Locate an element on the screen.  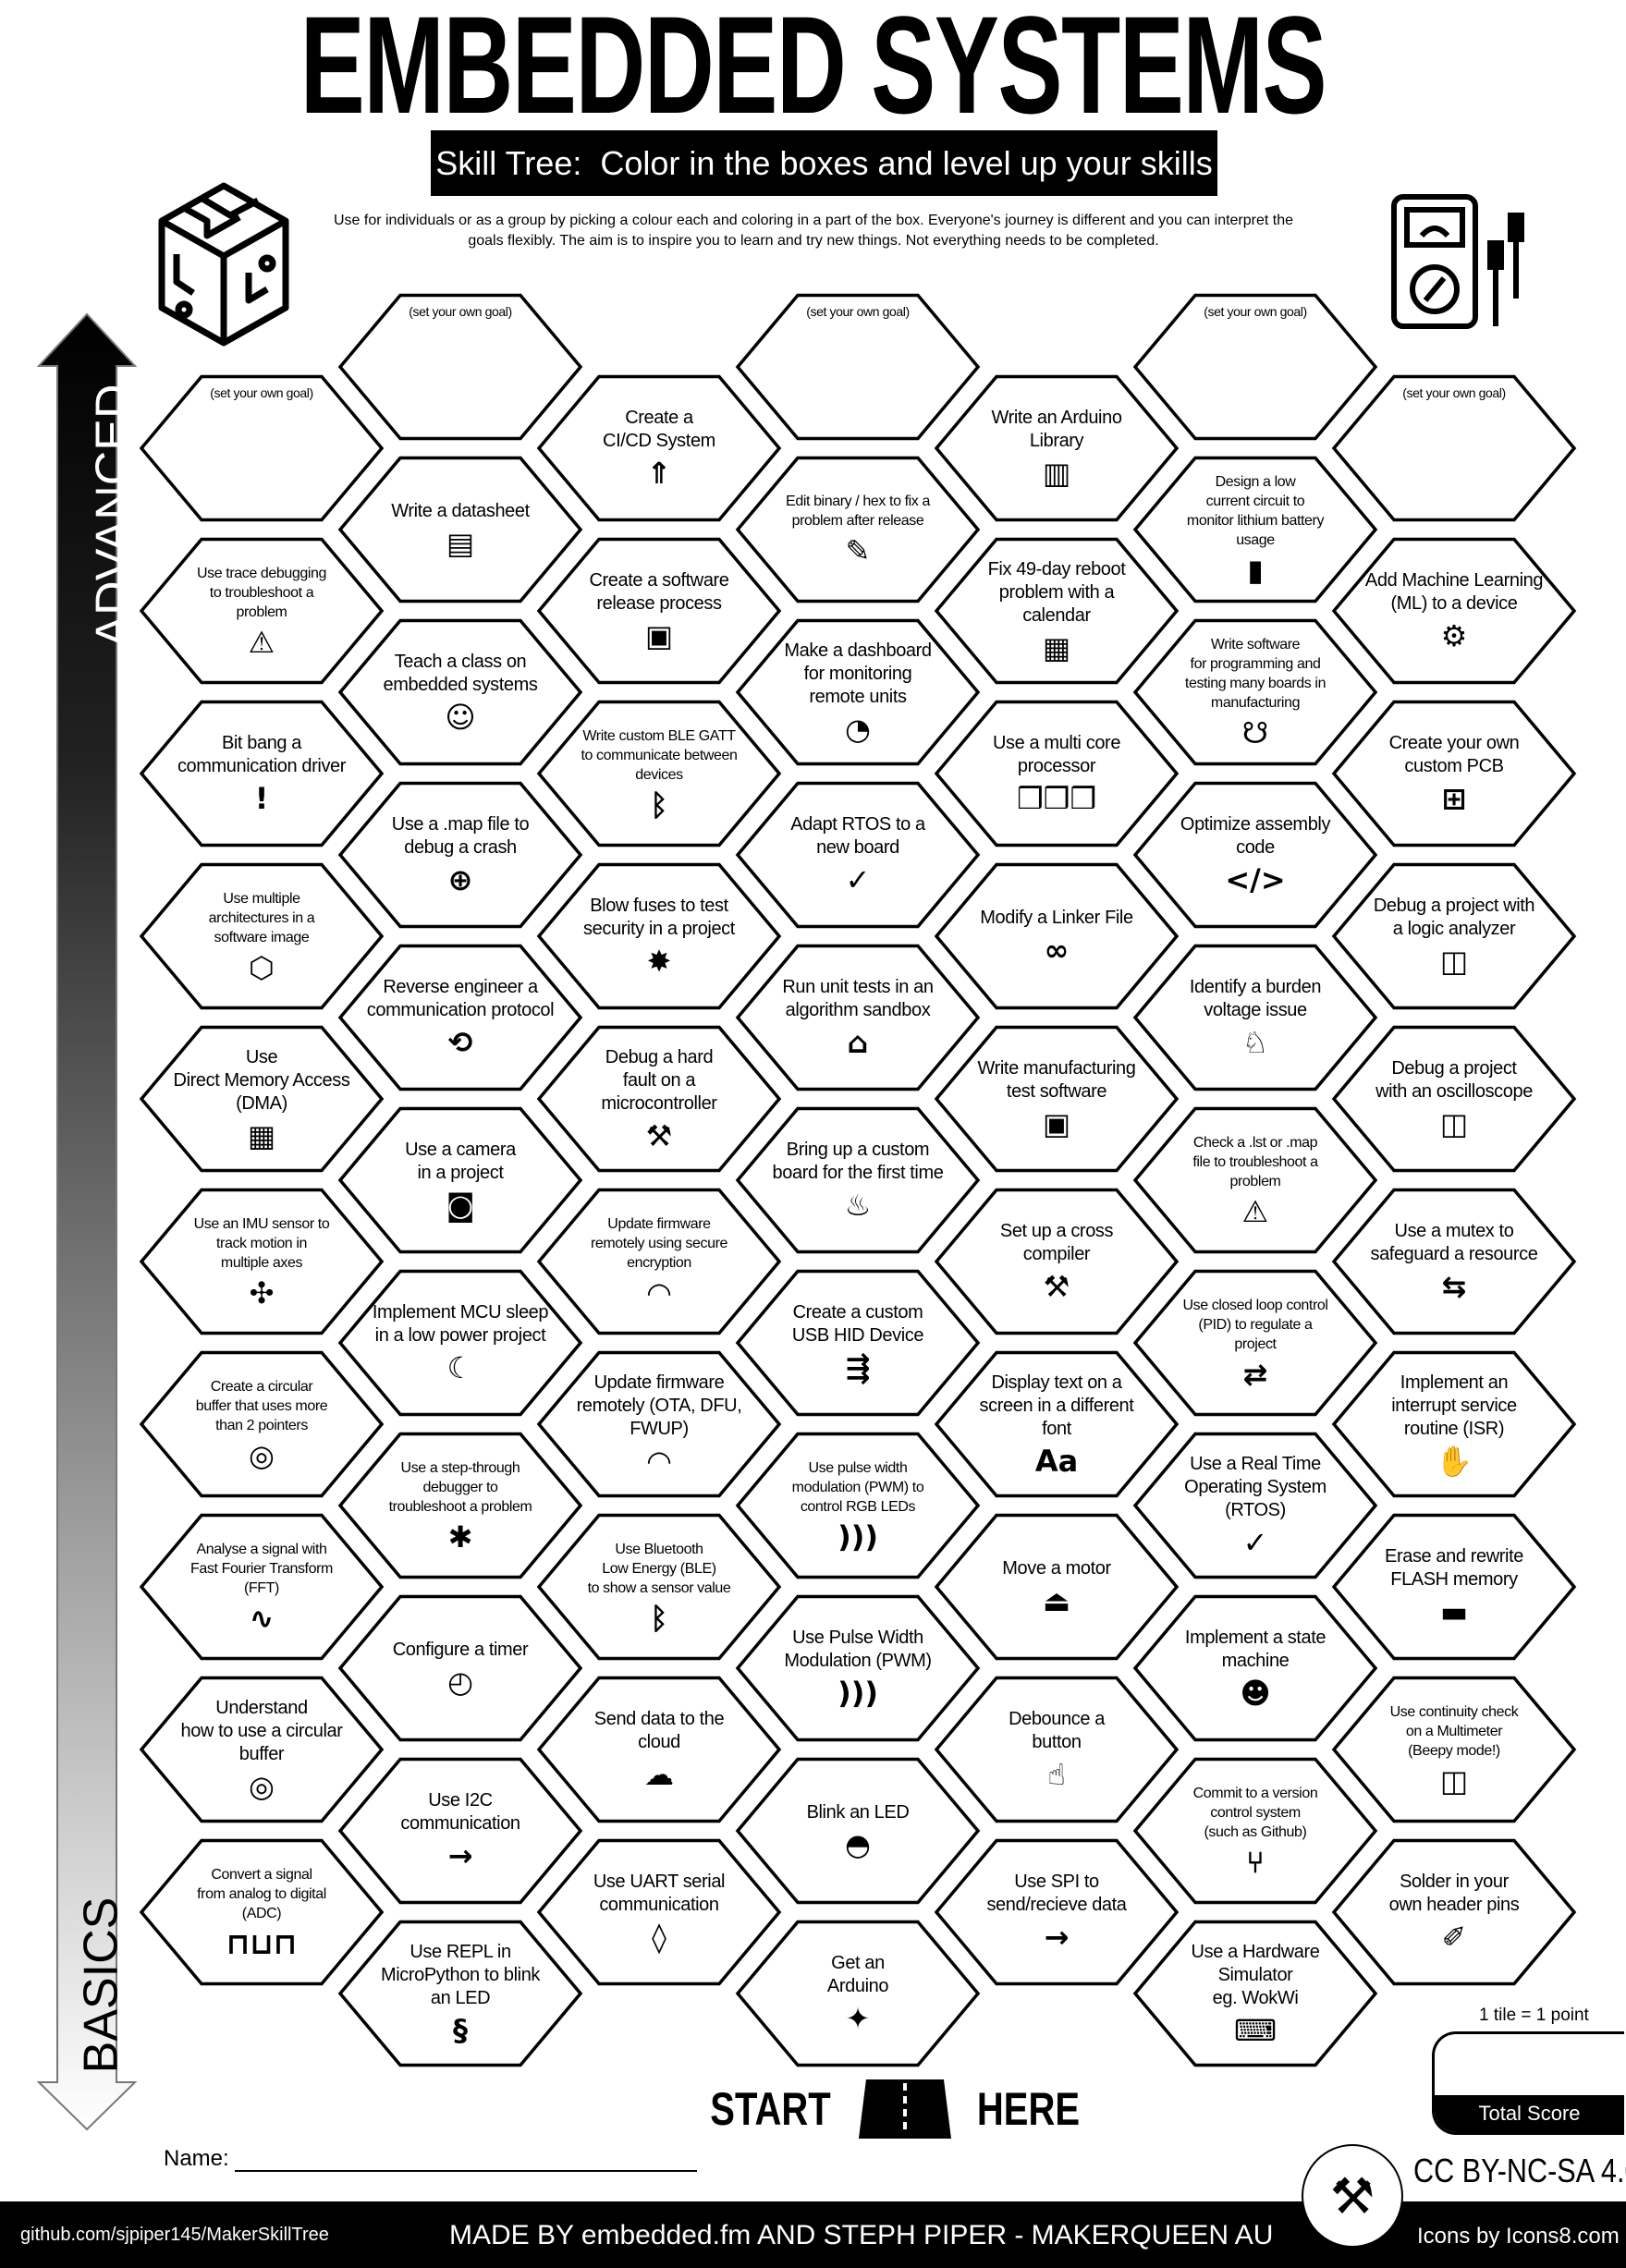
skill-tile: Use a Hardware Simulator eg. WokWi ⌨ is located at coordinates (1255, 1994).